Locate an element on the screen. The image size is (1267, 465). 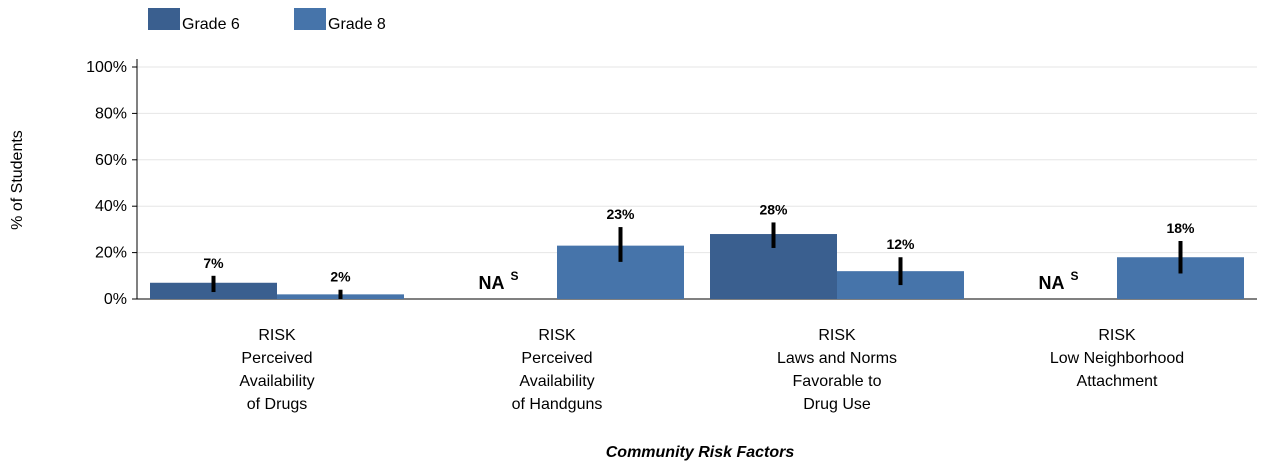
error-bars is located at coordinates (697, 260).